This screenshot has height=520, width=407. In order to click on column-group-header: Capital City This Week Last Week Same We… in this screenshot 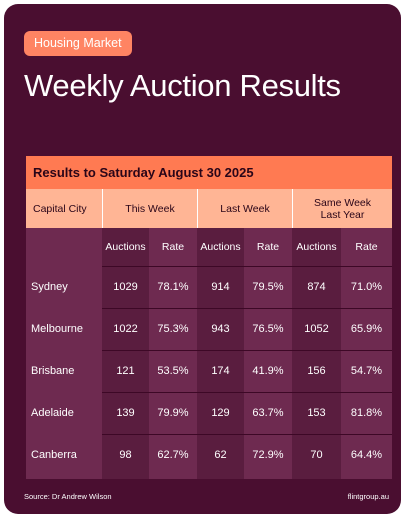, I will do `click(209, 208)`.